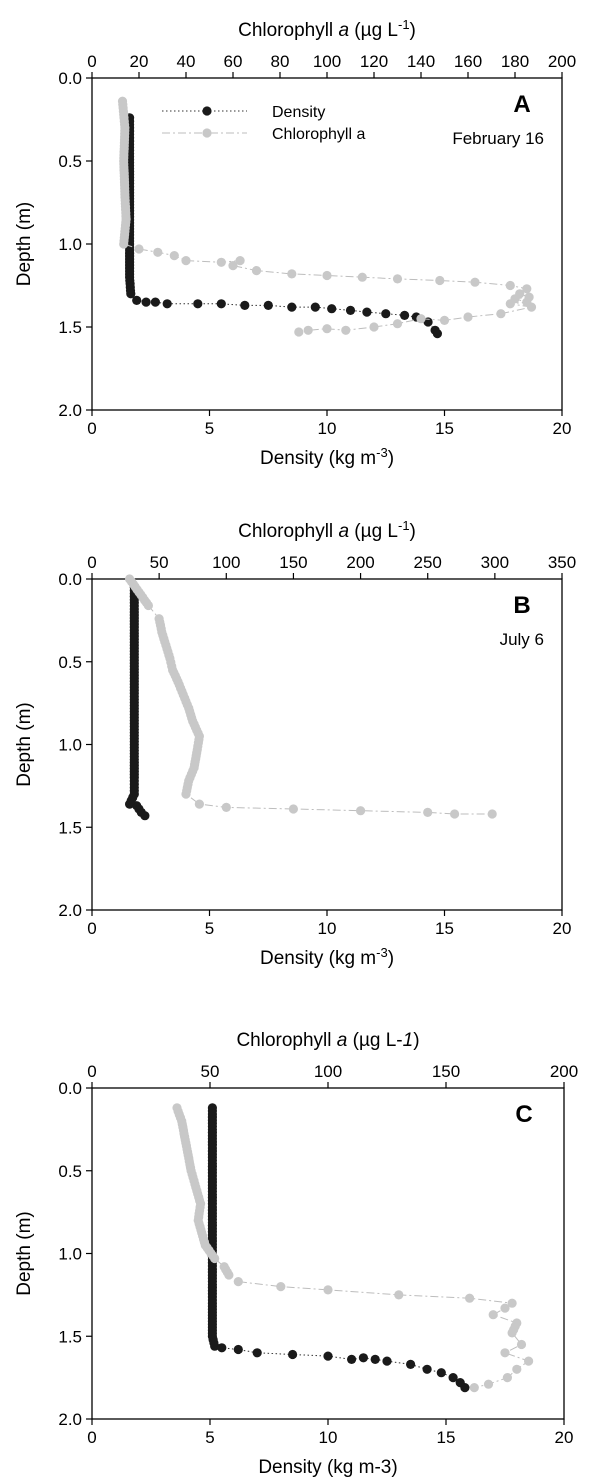 Image resolution: width=592 pixels, height=1483 pixels. I want to click on x-top-tick-label: 160, so click(468, 61).